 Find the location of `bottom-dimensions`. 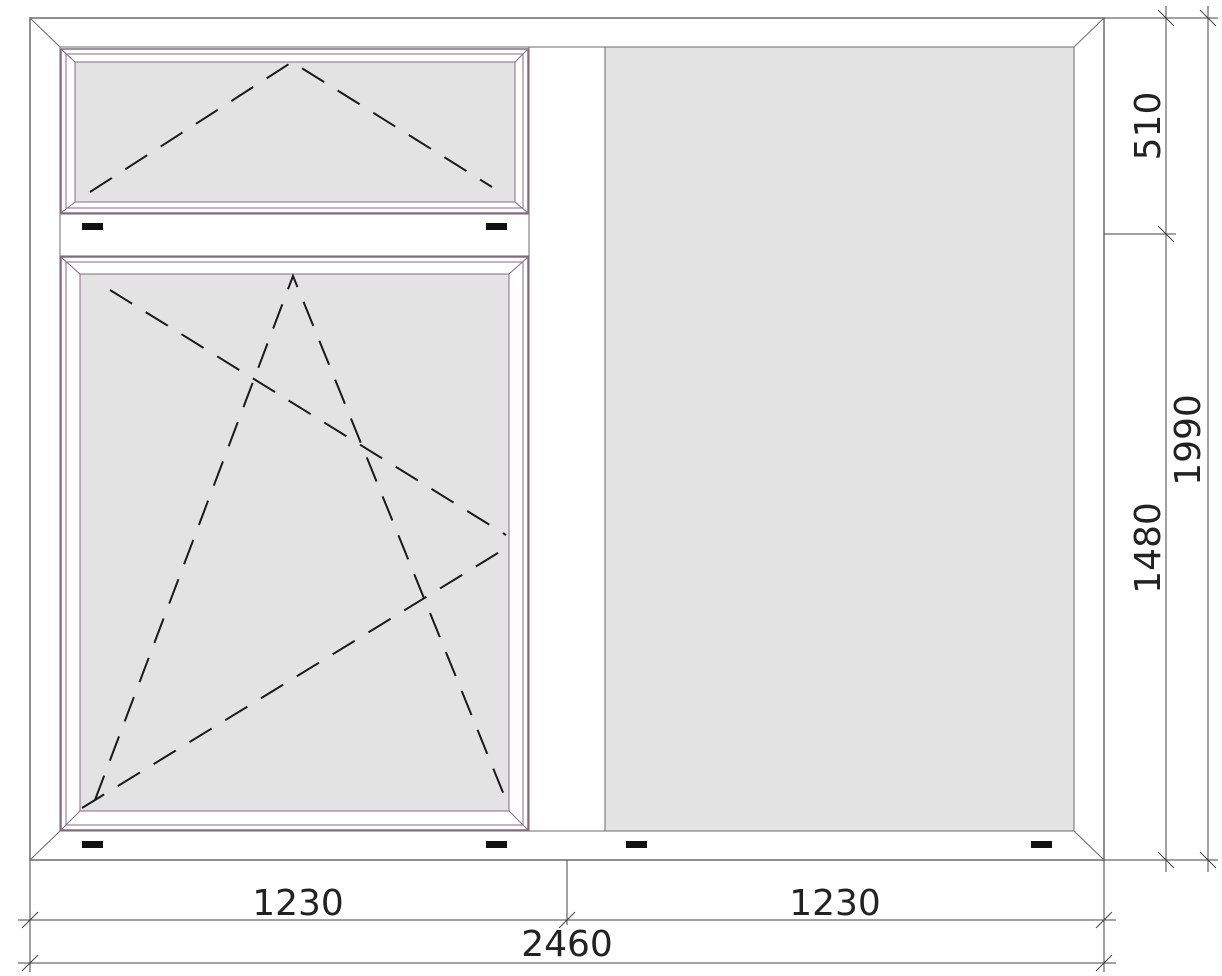

bottom-dimensions is located at coordinates (567, 916).